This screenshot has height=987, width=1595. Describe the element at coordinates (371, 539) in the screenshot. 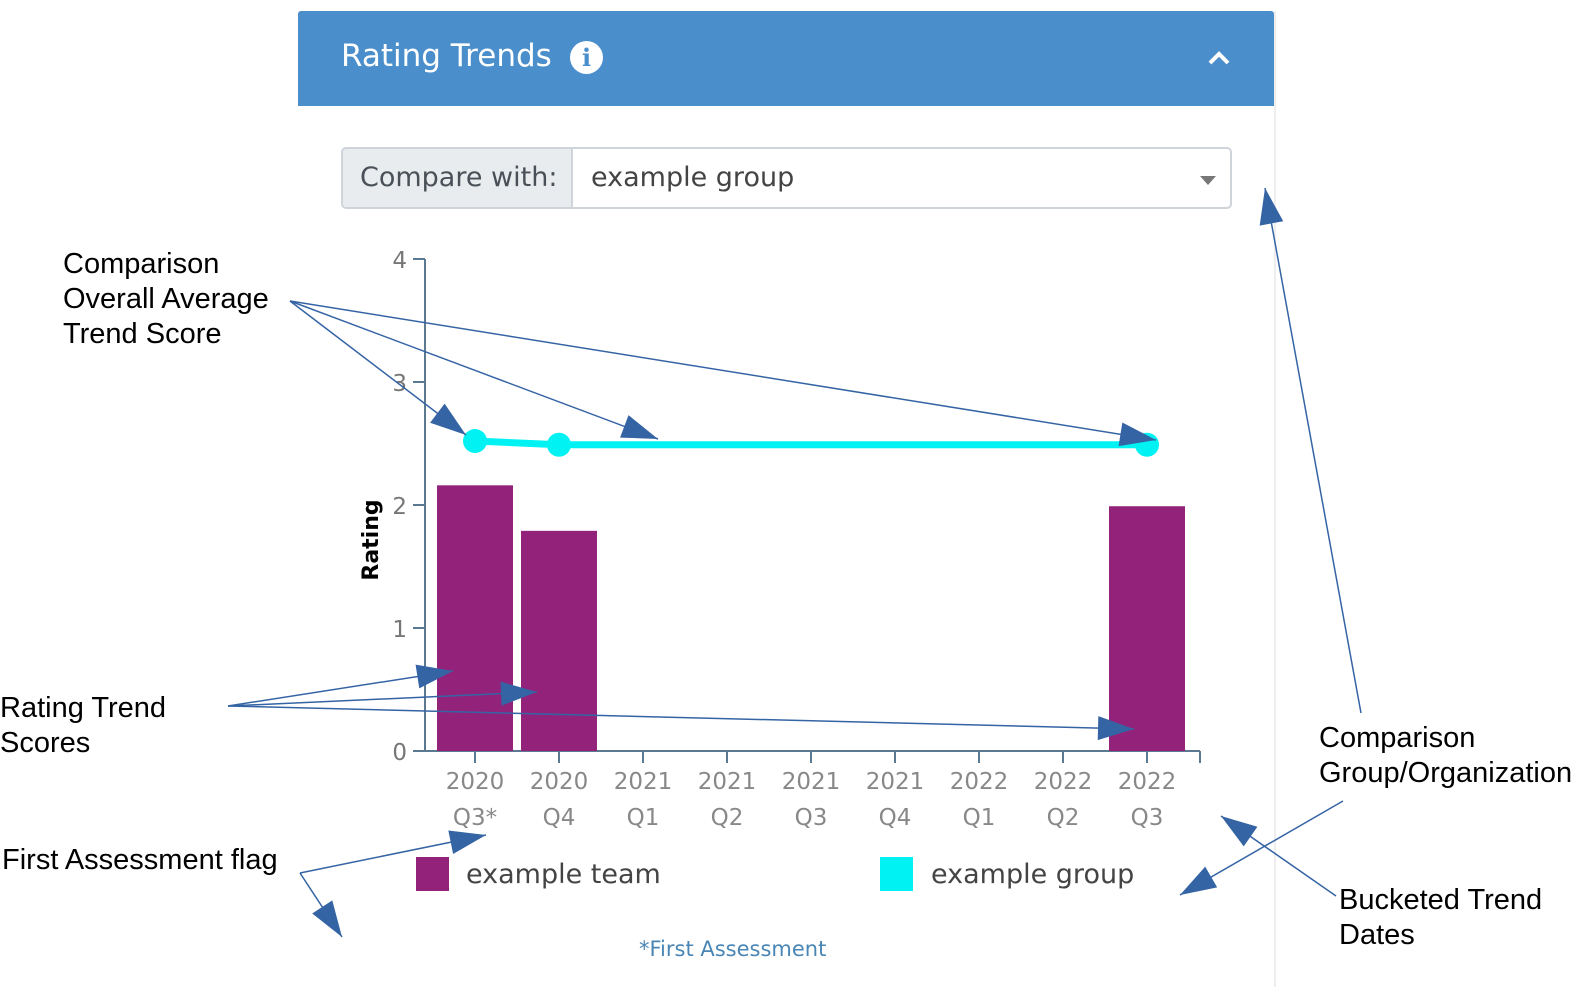

I see `y-axis-title: Rating` at that location.